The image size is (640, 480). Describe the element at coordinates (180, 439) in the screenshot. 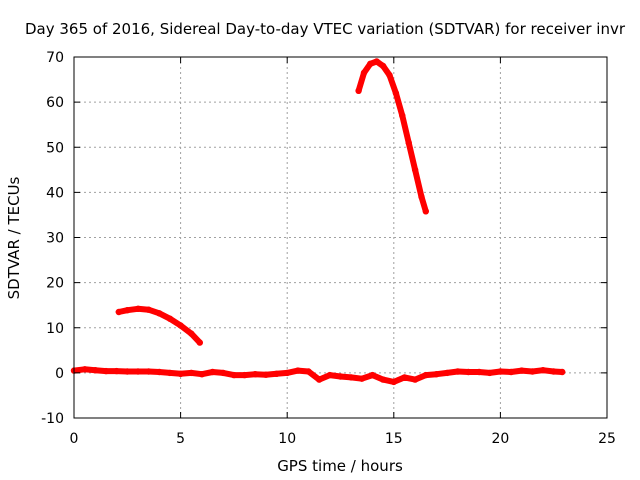

I see `x-tick-label: 5` at that location.